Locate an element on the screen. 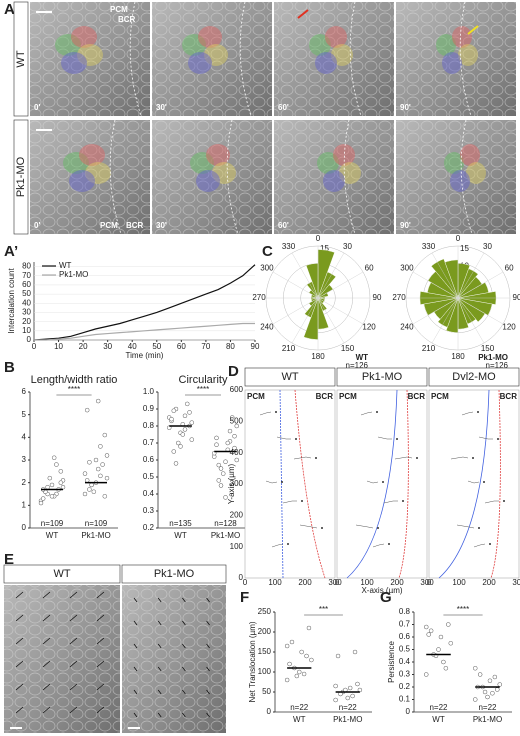 The height and width of the screenshot is (736, 520). header-box is located at coordinates (474, 377).